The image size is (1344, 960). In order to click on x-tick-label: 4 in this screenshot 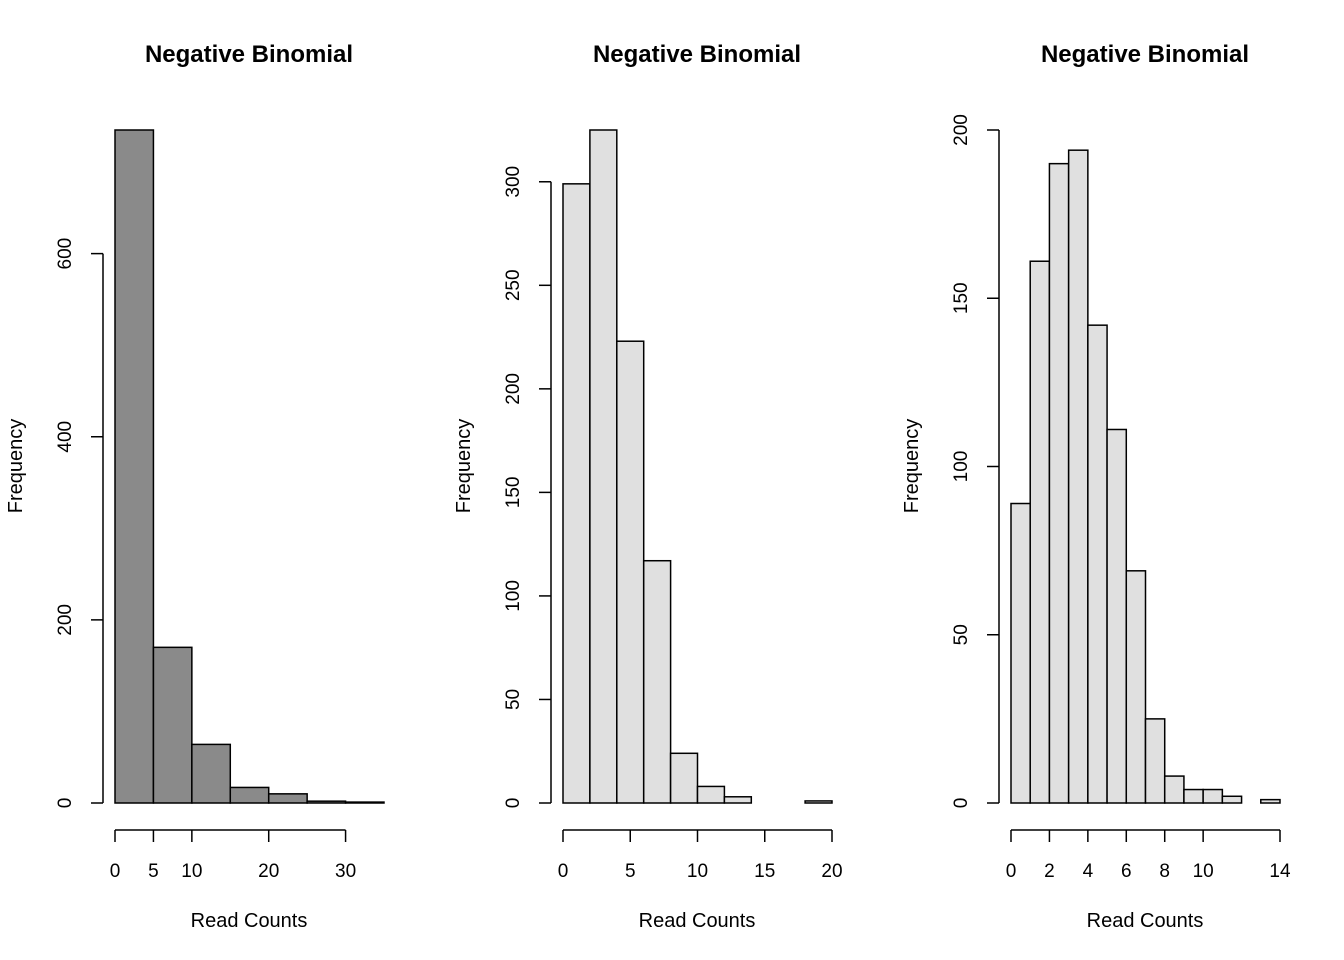, I will do `click(1088, 871)`.